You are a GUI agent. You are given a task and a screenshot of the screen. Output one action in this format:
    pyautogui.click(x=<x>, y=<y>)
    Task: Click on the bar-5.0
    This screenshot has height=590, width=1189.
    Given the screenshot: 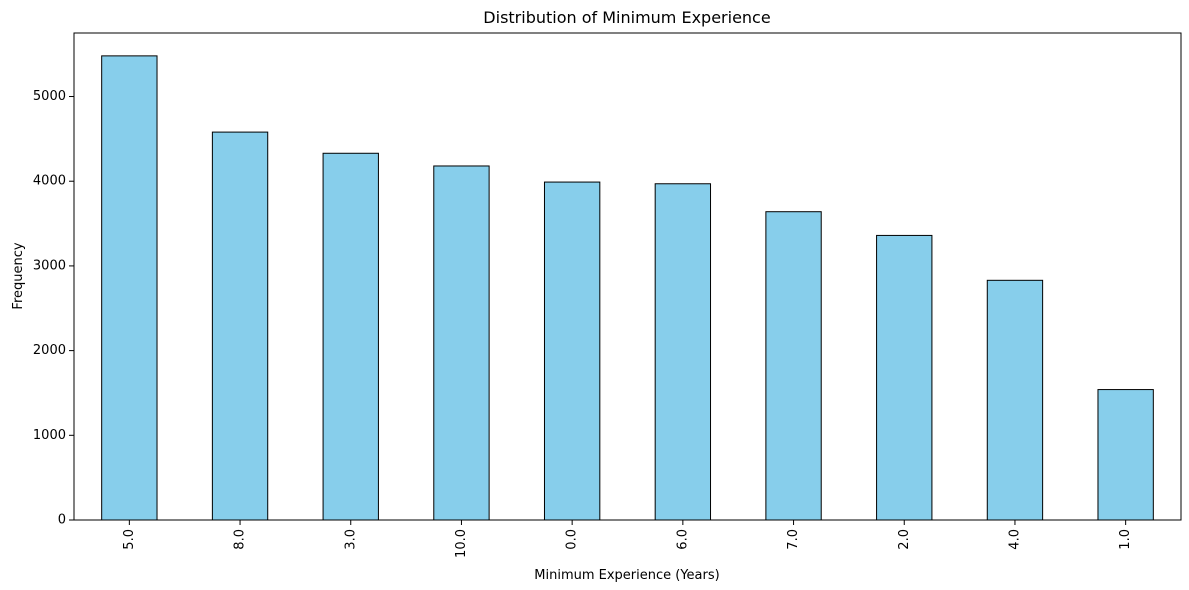 What is the action you would take?
    pyautogui.click(x=129, y=288)
    